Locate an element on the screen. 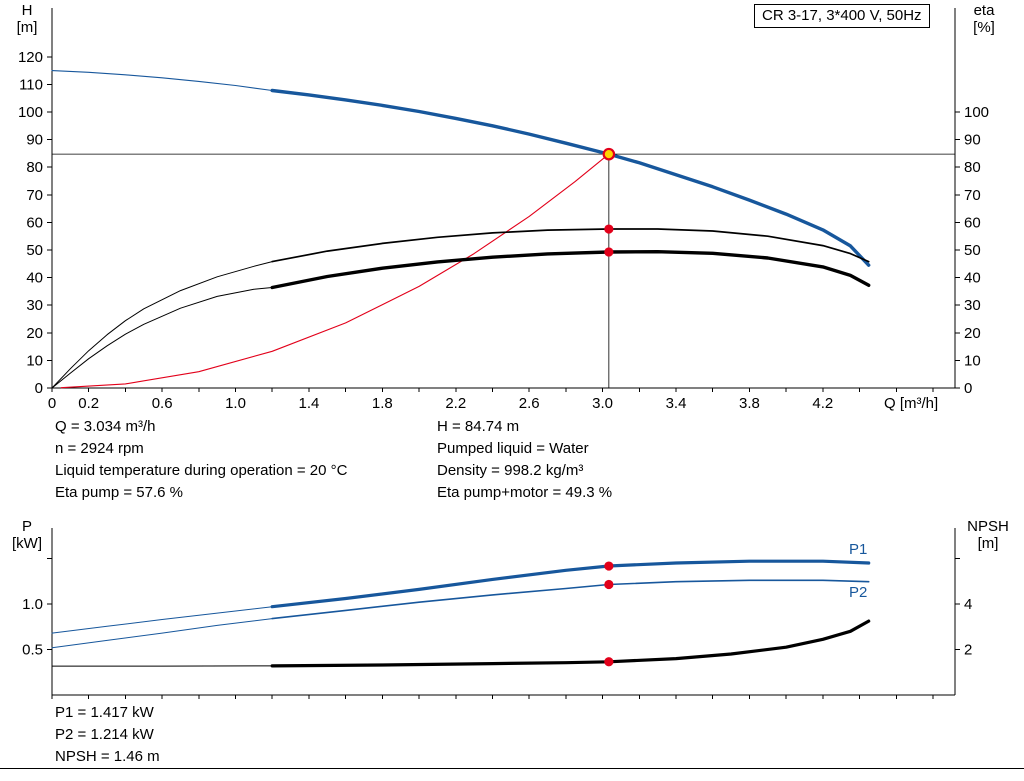 This screenshot has height=781, width=1024. svg-text: 1.4 is located at coordinates (309, 403).